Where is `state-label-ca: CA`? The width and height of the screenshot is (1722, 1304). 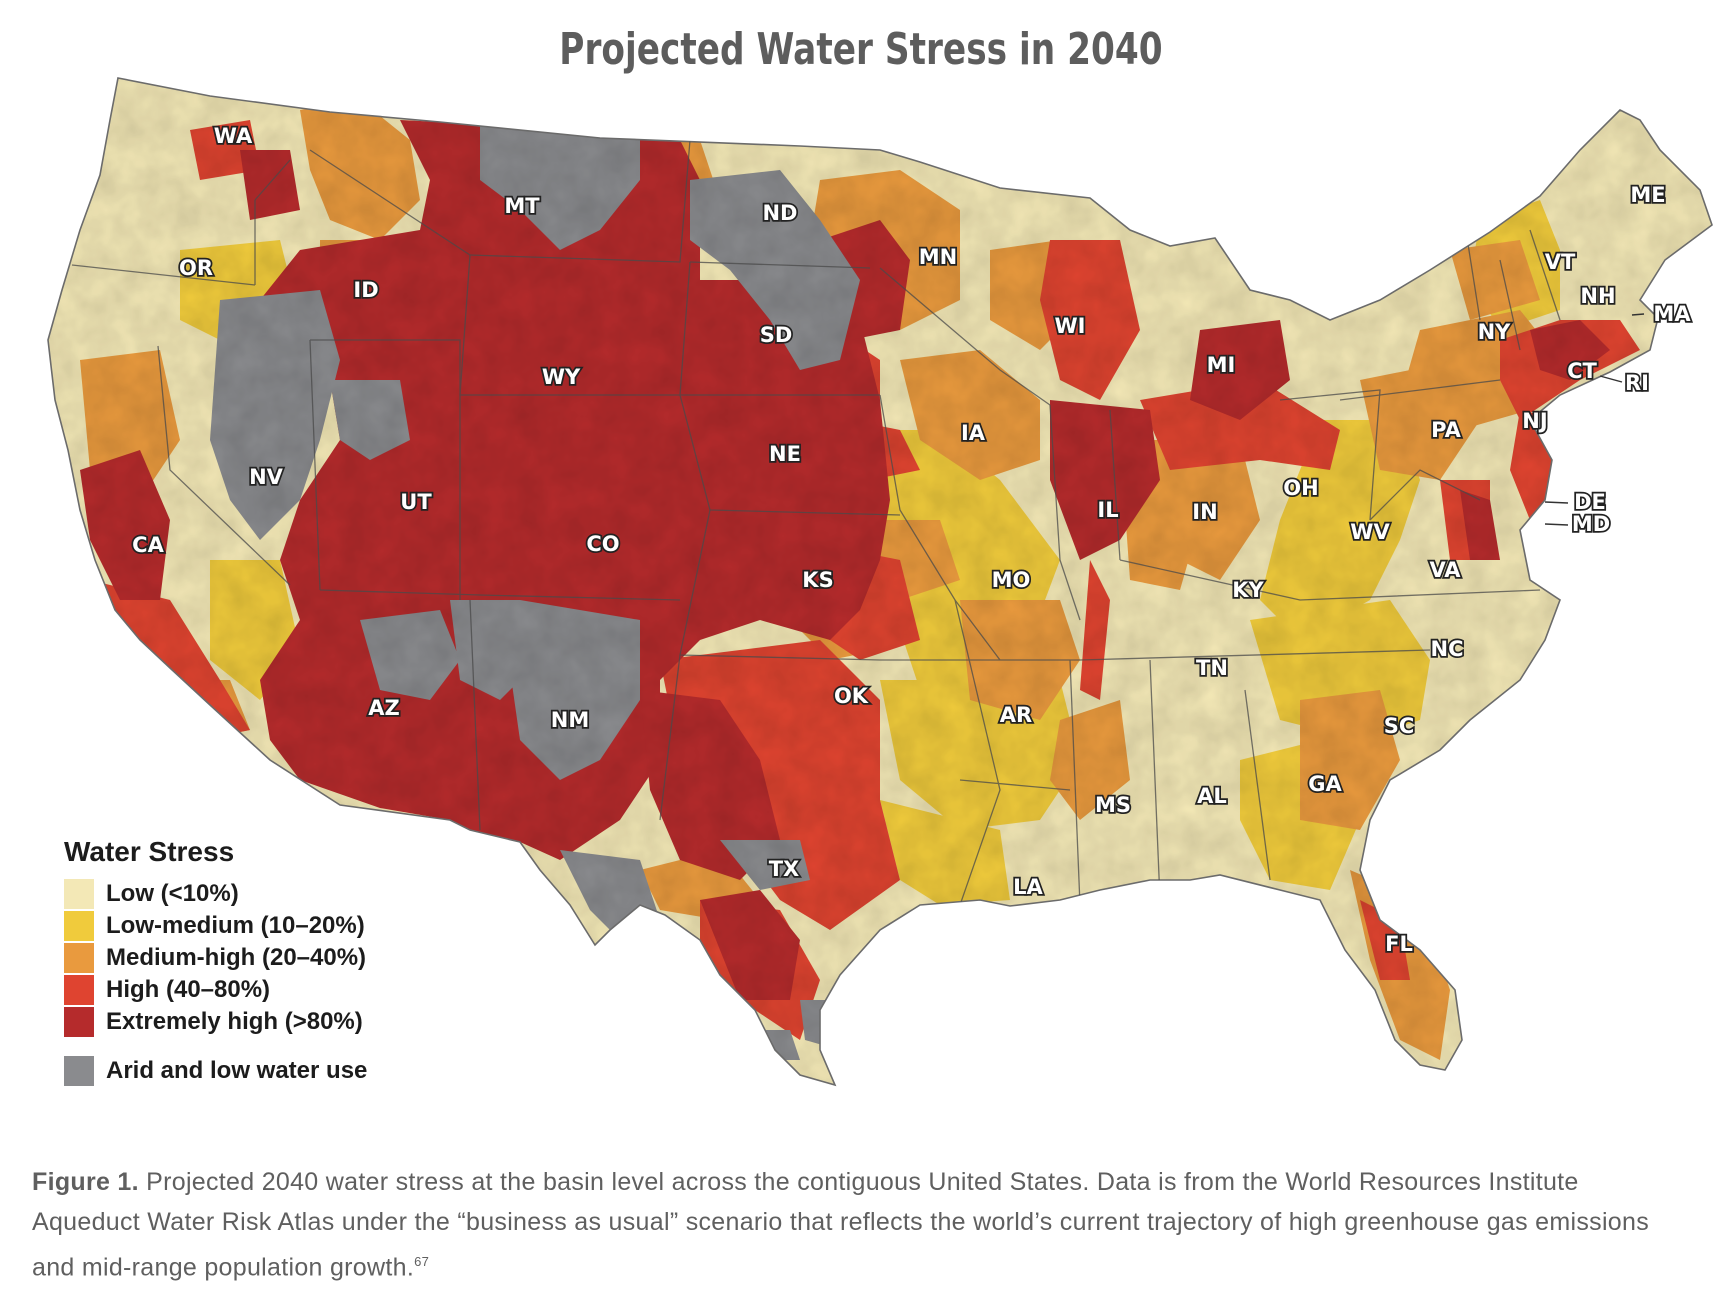 state-label-ca: CA is located at coordinates (148, 545).